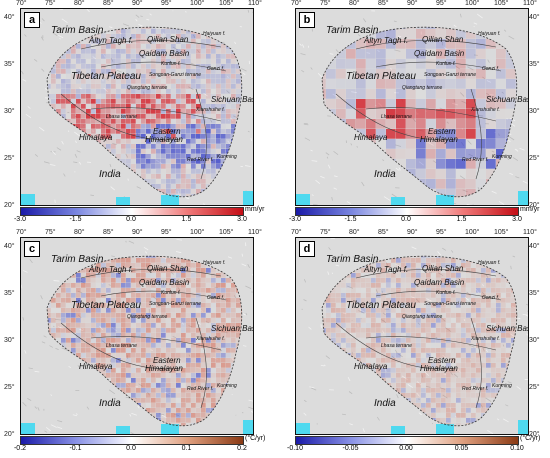 The height and width of the screenshot is (458, 550). I want to click on lat-tick: 30°, so click(9, 340).